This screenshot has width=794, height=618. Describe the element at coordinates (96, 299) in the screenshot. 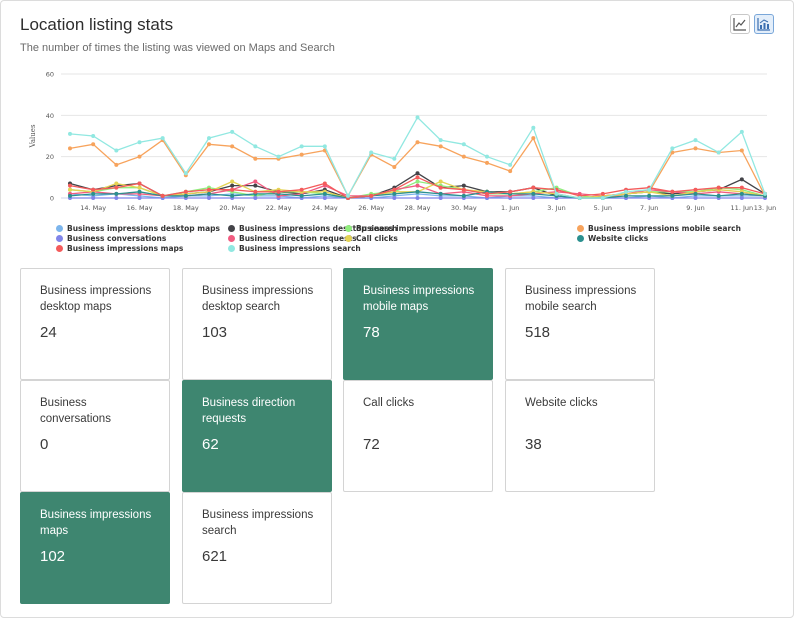

I see `stat-card-label: Business impressions desktop maps` at that location.